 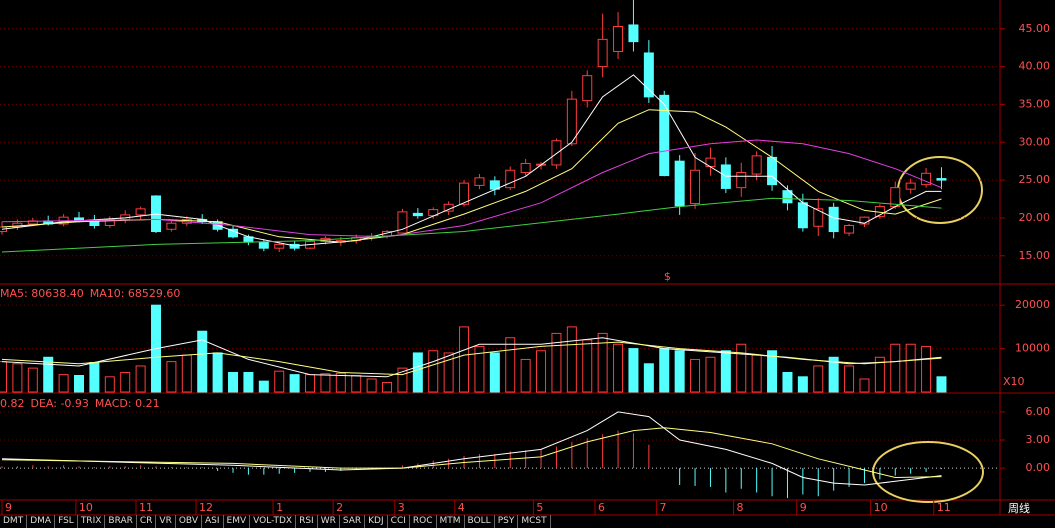 What do you see at coordinates (66, 521) in the screenshot?
I see `indicator-tab: FSL` at bounding box center [66, 521].